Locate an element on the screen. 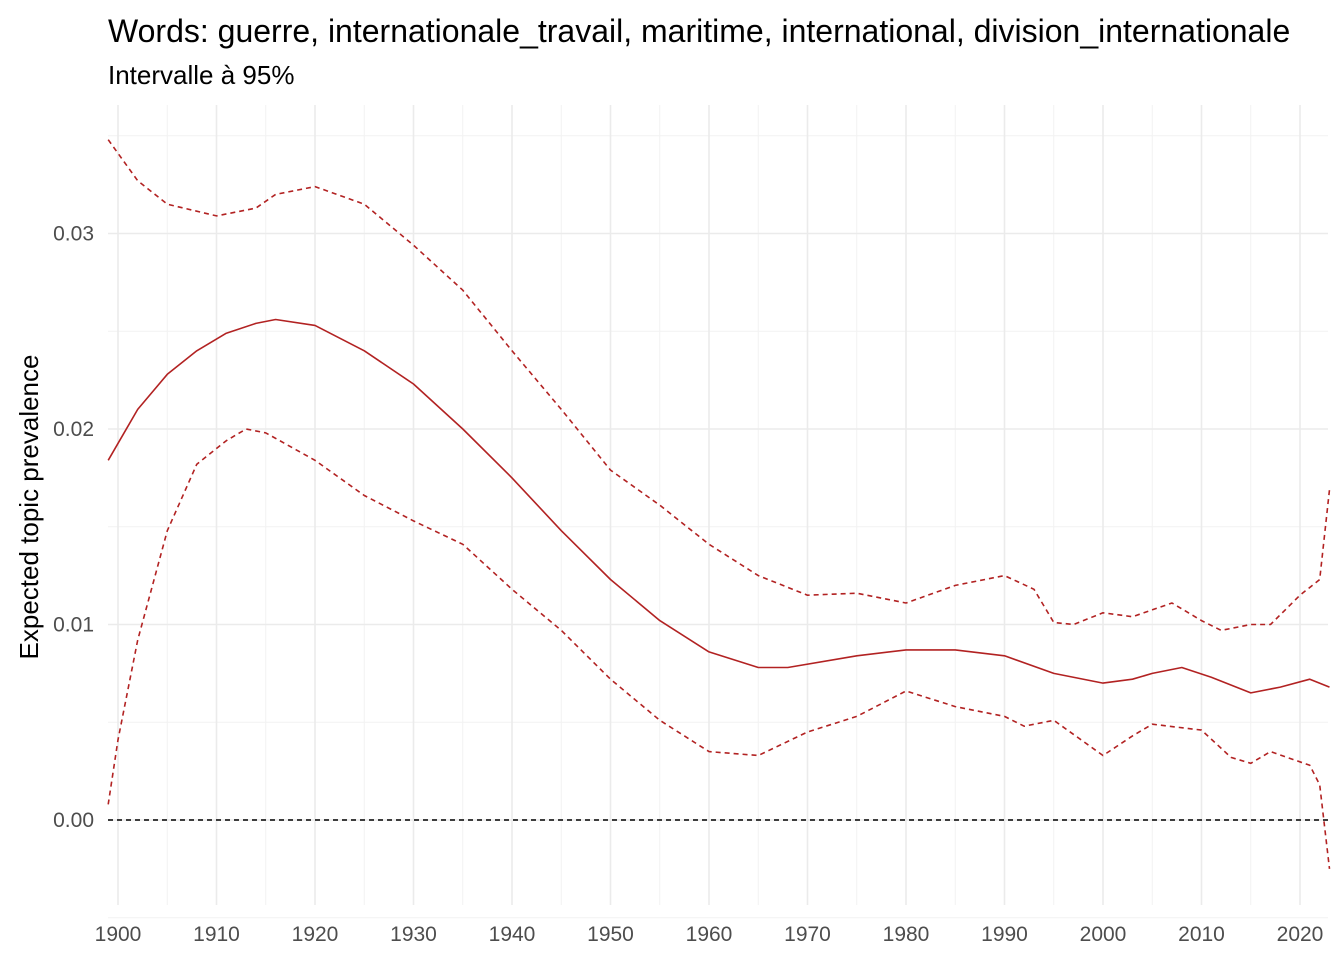 The height and width of the screenshot is (960, 1344). x-tick-label: 1920 is located at coordinates (315, 934).